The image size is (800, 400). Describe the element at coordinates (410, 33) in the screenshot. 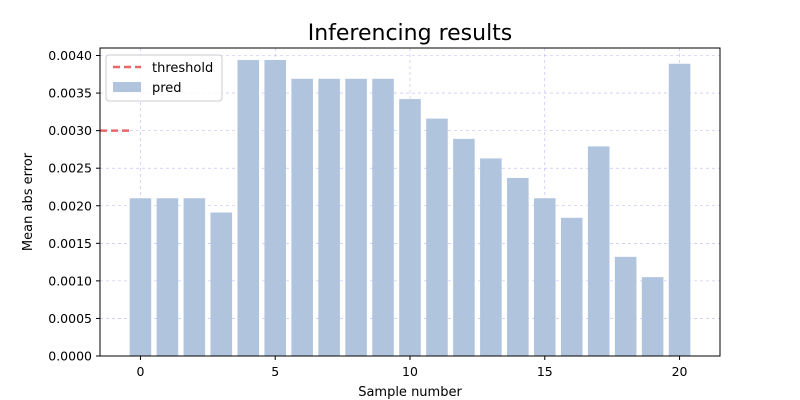

I see `chart-title: Inferencing results` at that location.